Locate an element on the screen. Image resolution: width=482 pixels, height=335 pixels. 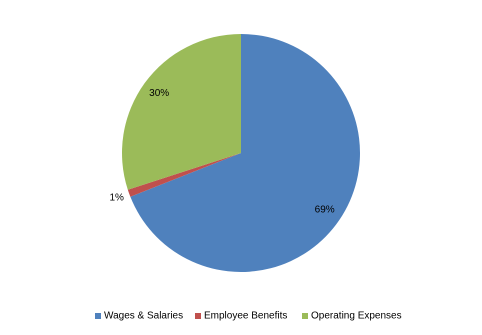
data-label: 30% is located at coordinates (159, 93).